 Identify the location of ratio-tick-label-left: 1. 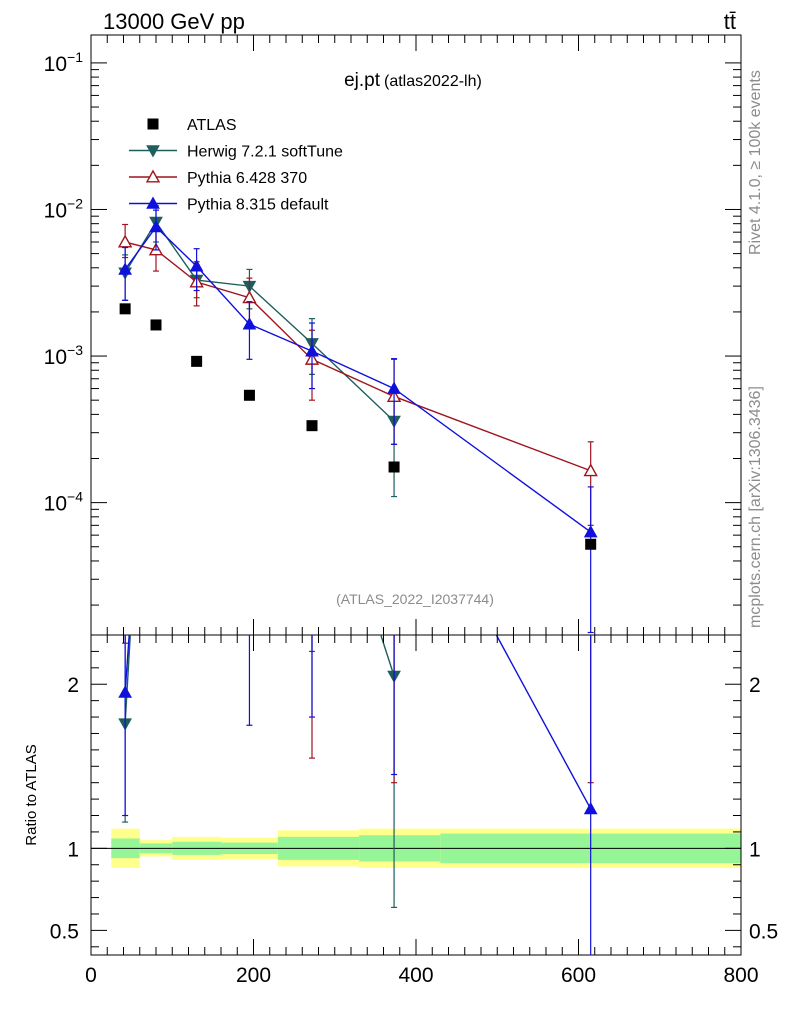
(73, 849).